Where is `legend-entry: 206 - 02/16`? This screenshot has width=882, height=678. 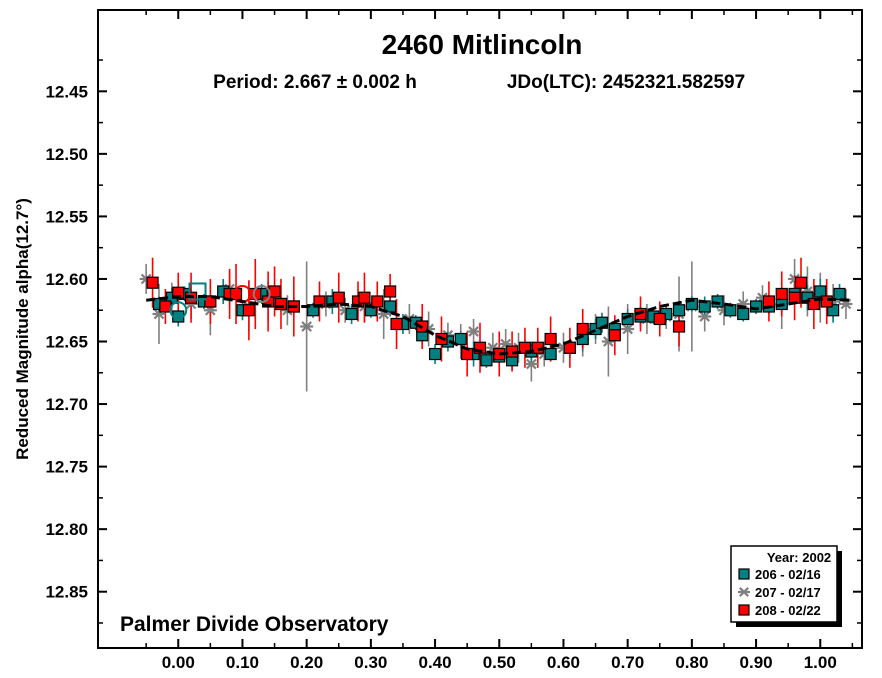 legend-entry: 206 - 02/16 is located at coordinates (779, 574).